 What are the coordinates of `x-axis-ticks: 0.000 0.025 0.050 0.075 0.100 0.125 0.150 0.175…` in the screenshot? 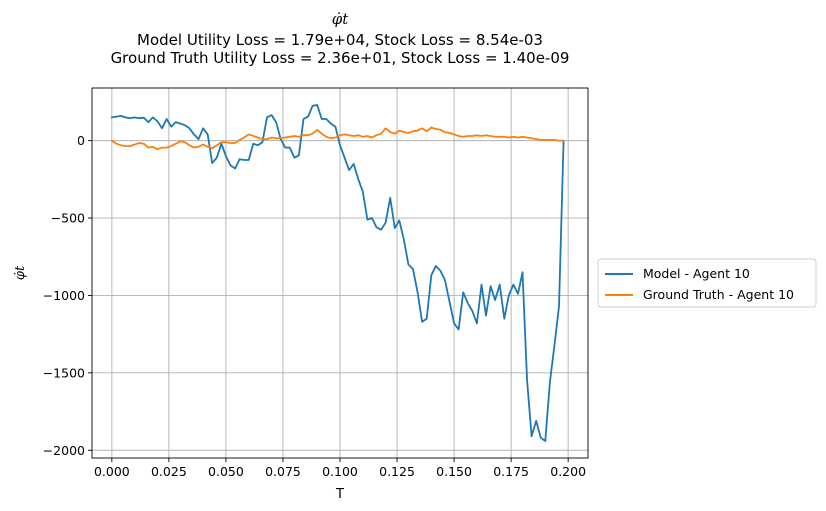 It's located at (340, 468).